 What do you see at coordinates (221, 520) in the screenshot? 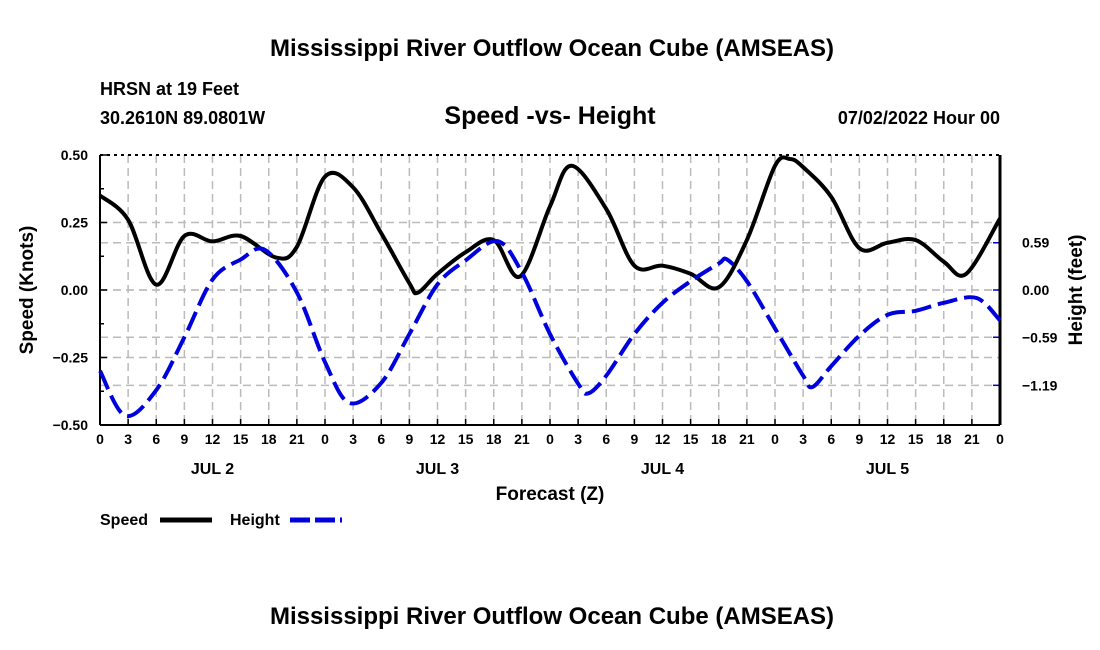
I see `legend: Speed Height` at bounding box center [221, 520].